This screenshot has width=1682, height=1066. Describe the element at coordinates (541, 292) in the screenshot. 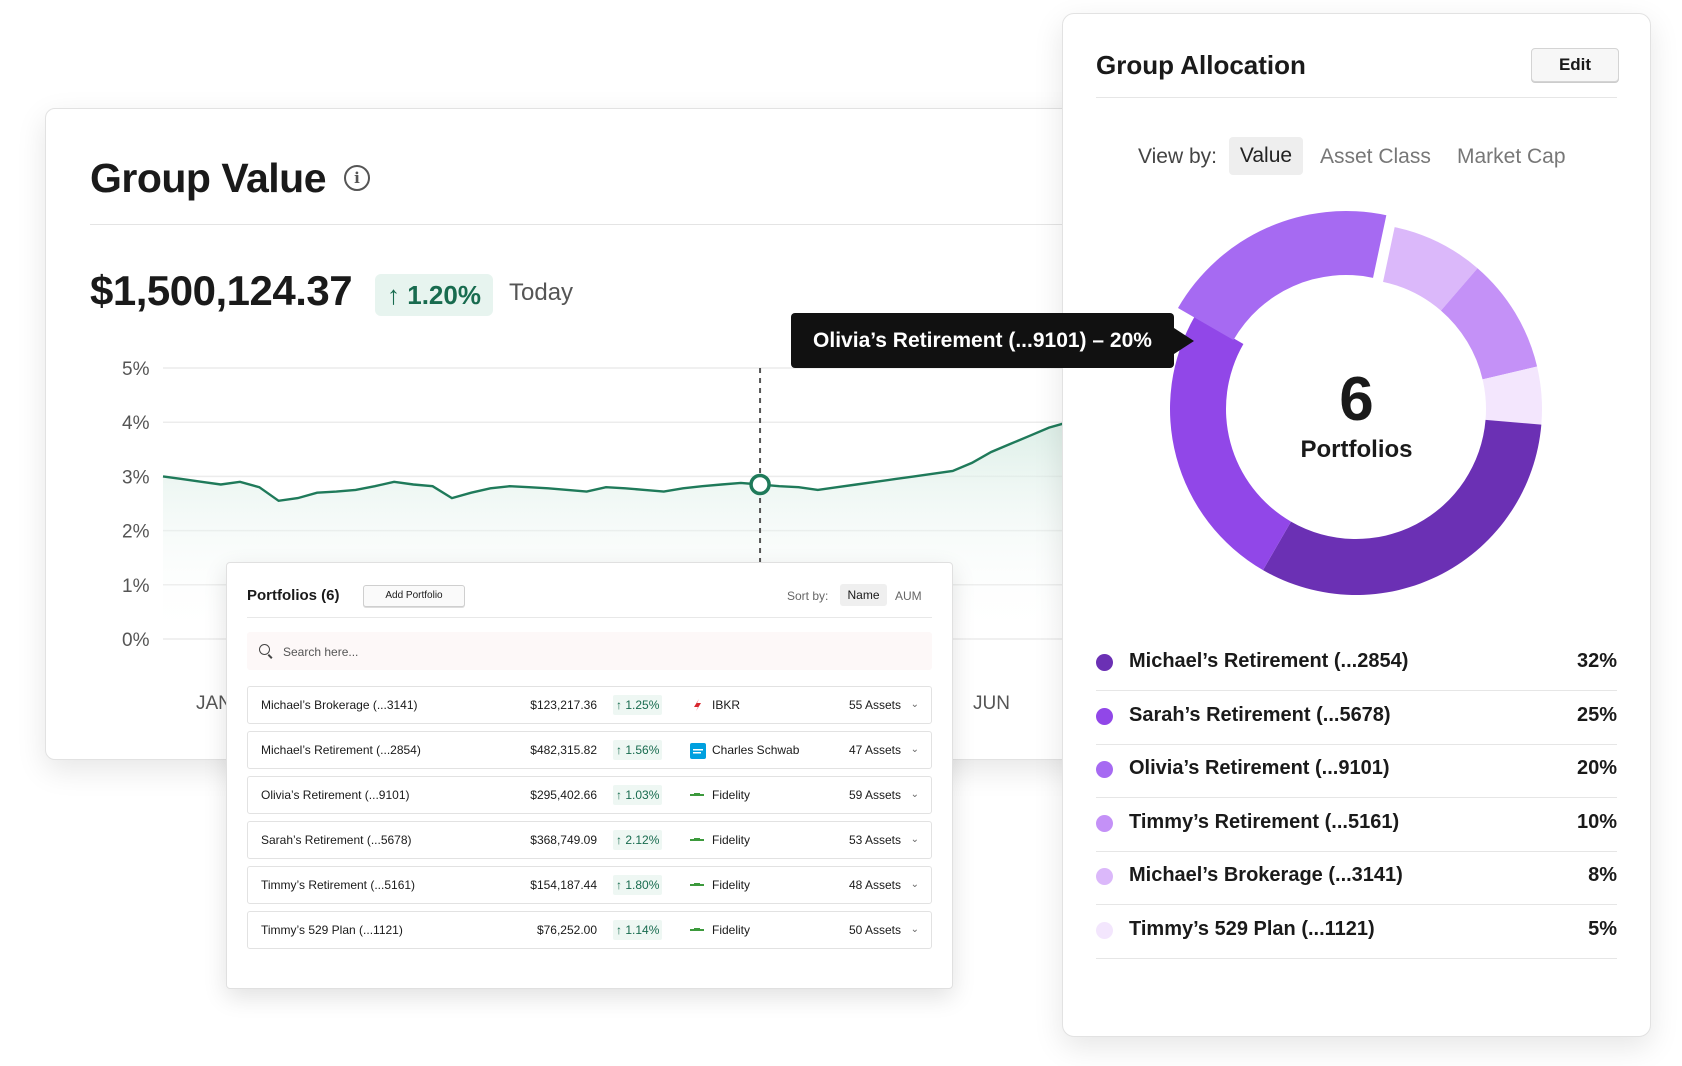

I see `group-value-period: Today` at that location.